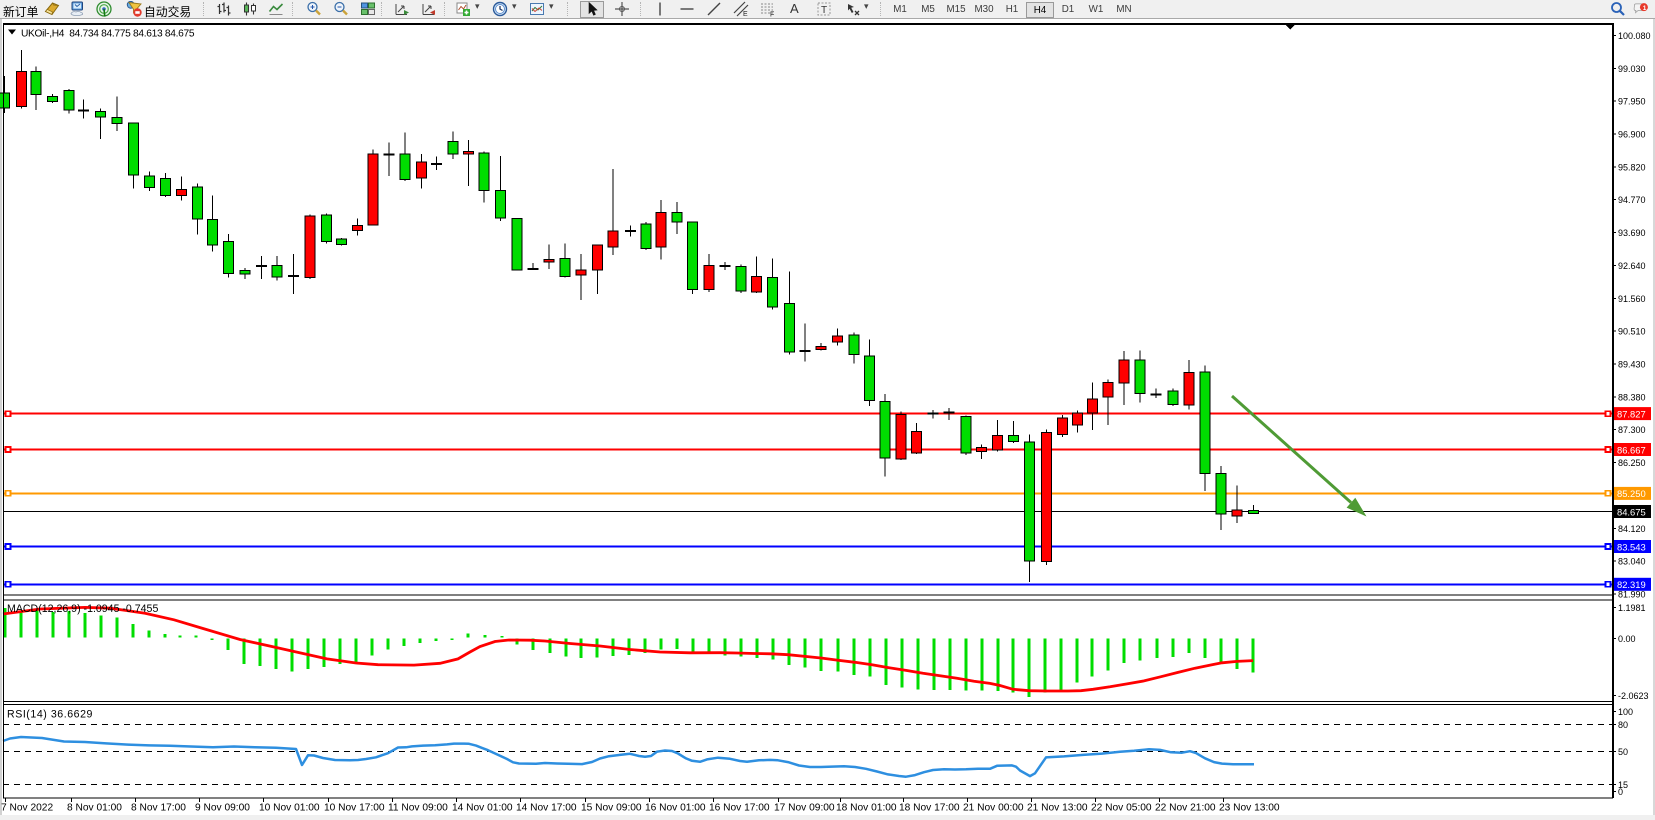 Image resolution: width=1655 pixels, height=820 pixels. Describe the element at coordinates (993, 808) in the screenshot. I see `svg-text: 21 Nov 00:00` at that location.